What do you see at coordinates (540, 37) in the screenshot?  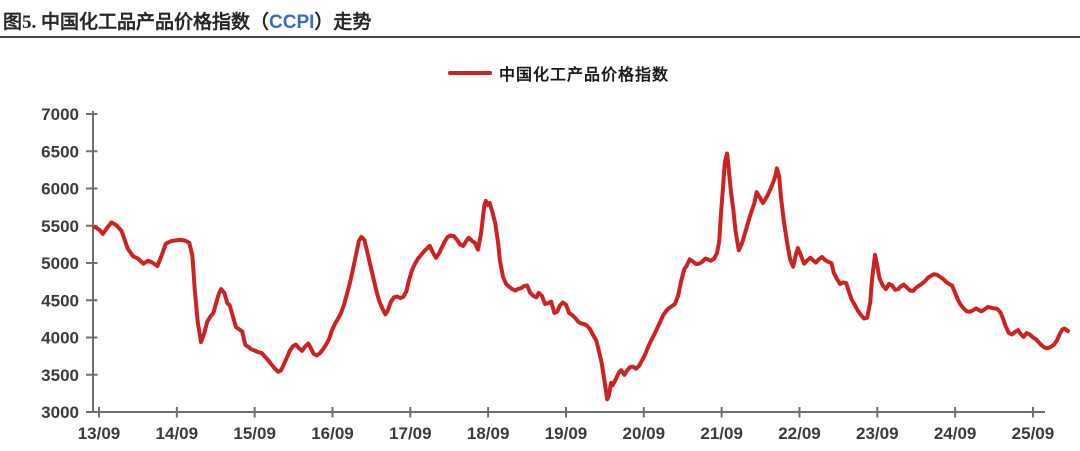 I see `title-underline` at bounding box center [540, 37].